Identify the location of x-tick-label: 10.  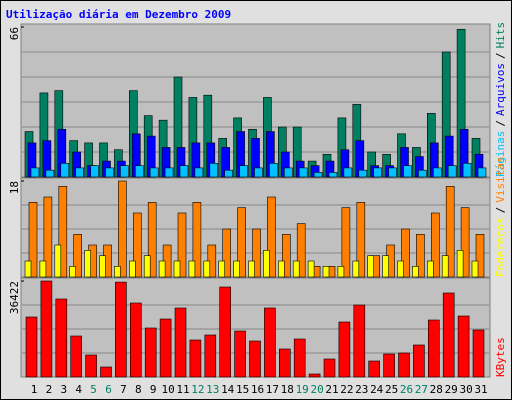
(167, 389).